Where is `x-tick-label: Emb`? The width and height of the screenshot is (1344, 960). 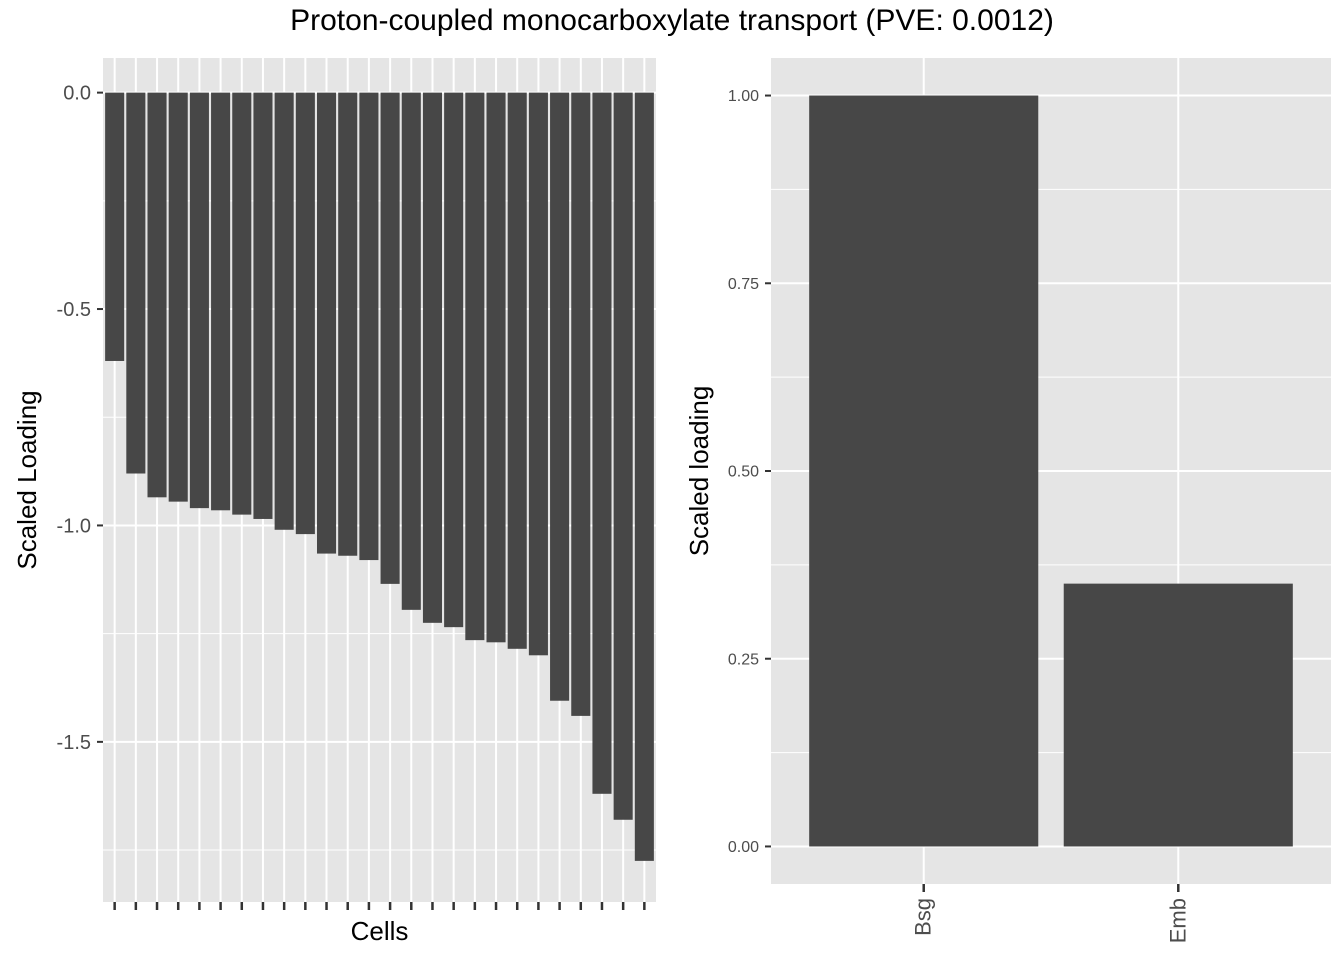 x-tick-label: Emb is located at coordinates (1177, 920).